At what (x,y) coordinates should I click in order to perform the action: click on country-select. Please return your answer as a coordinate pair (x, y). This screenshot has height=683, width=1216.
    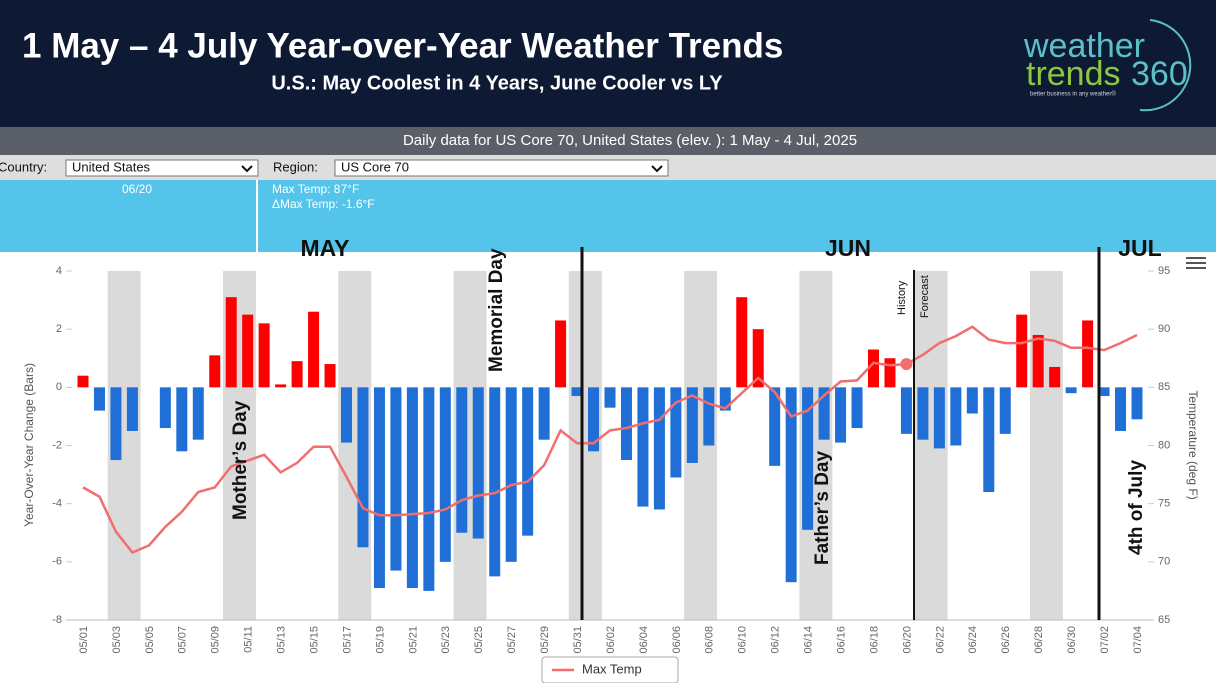
    Looking at the image, I should click on (162, 168).